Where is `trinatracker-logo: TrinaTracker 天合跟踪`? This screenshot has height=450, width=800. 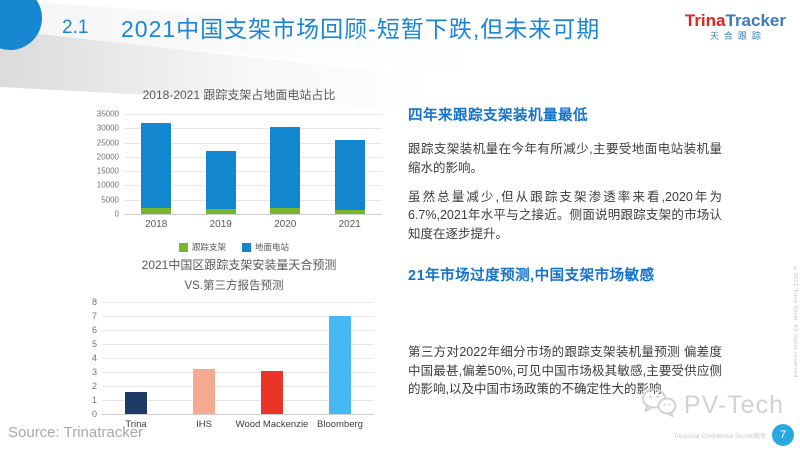
trinatracker-logo: TrinaTracker 天合跟踪 is located at coordinates (735, 26).